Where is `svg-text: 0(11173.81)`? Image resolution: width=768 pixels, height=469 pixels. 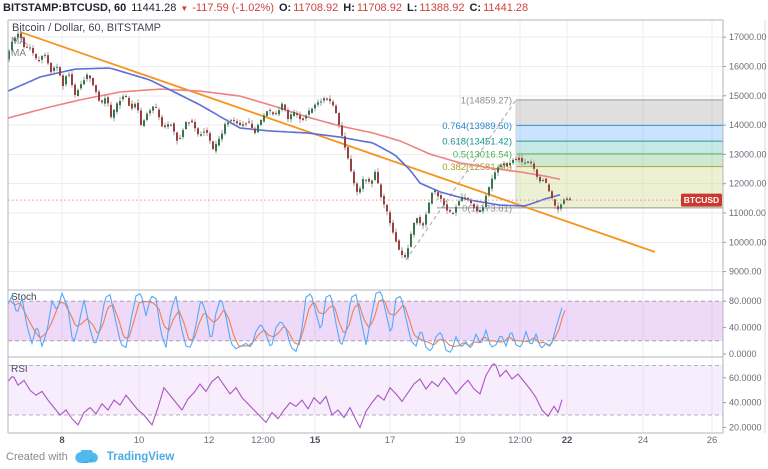
svg-text: 0(11173.81) is located at coordinates (487, 208).